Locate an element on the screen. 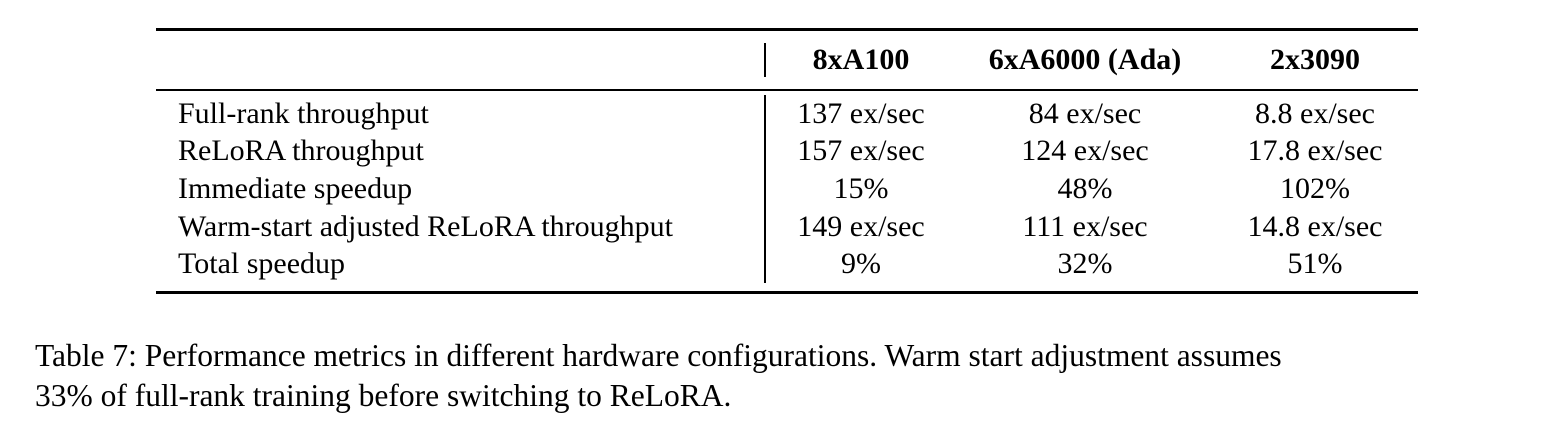  column-header-6xa6000: 6xA6000 (Ada) is located at coordinates (1085, 59).